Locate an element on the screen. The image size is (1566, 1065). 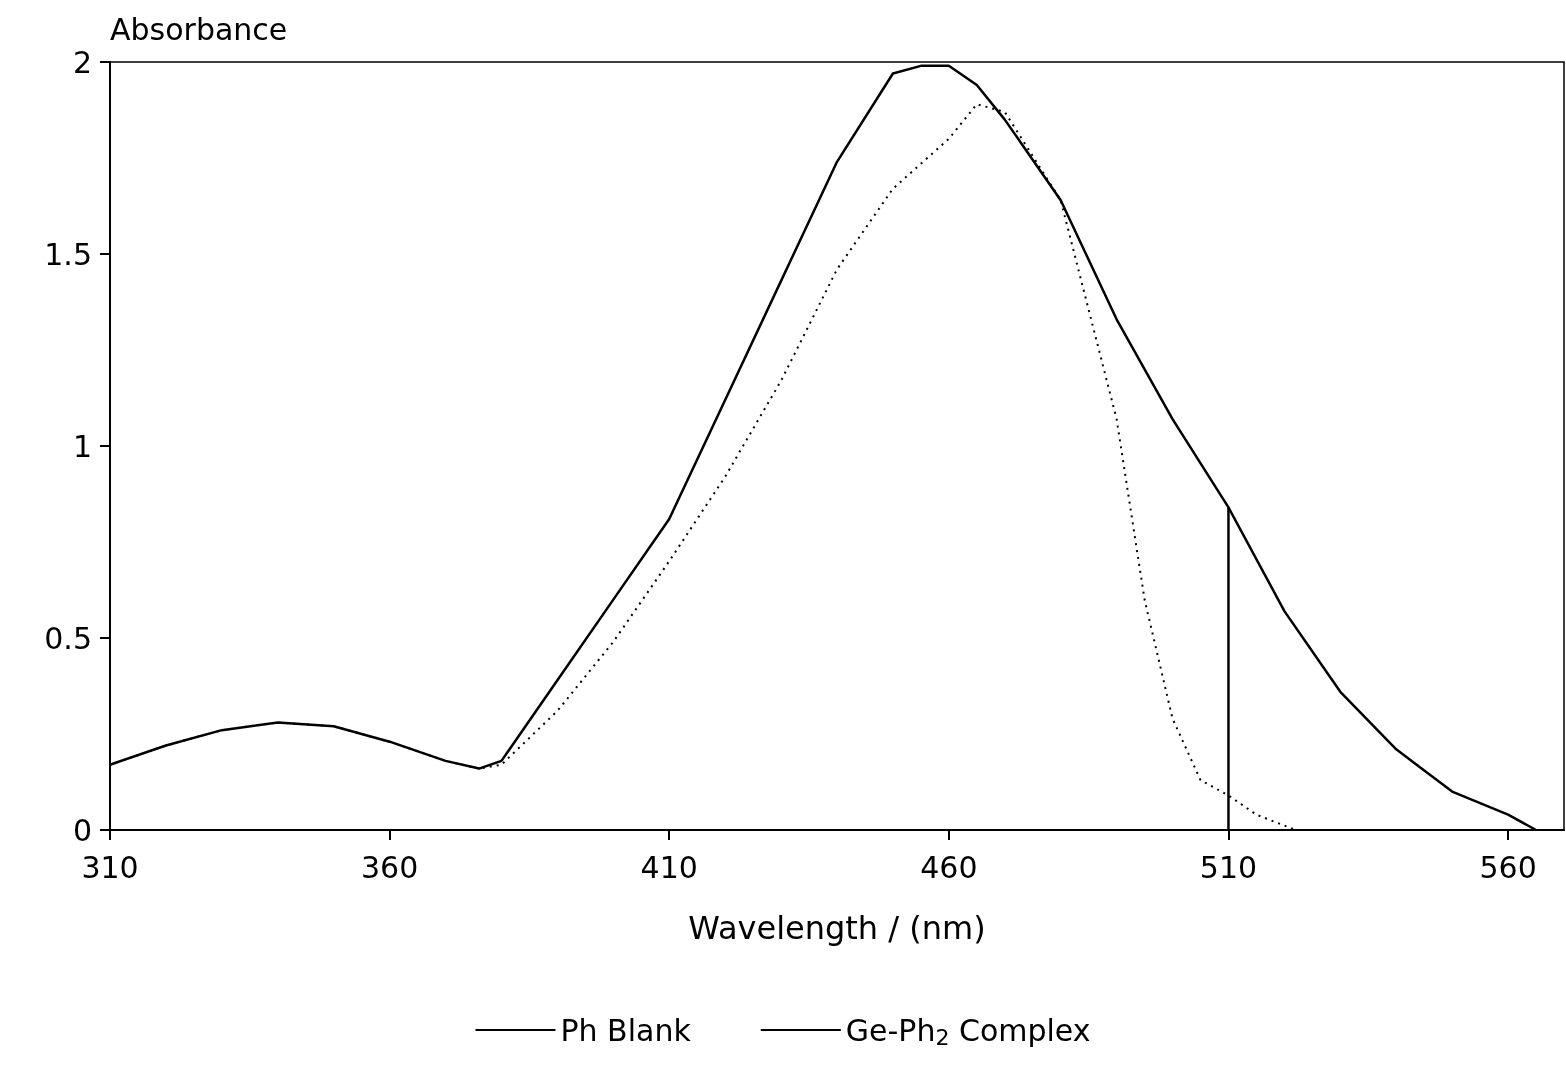
legend-label: Ph Blank is located at coordinates (626, 1030).